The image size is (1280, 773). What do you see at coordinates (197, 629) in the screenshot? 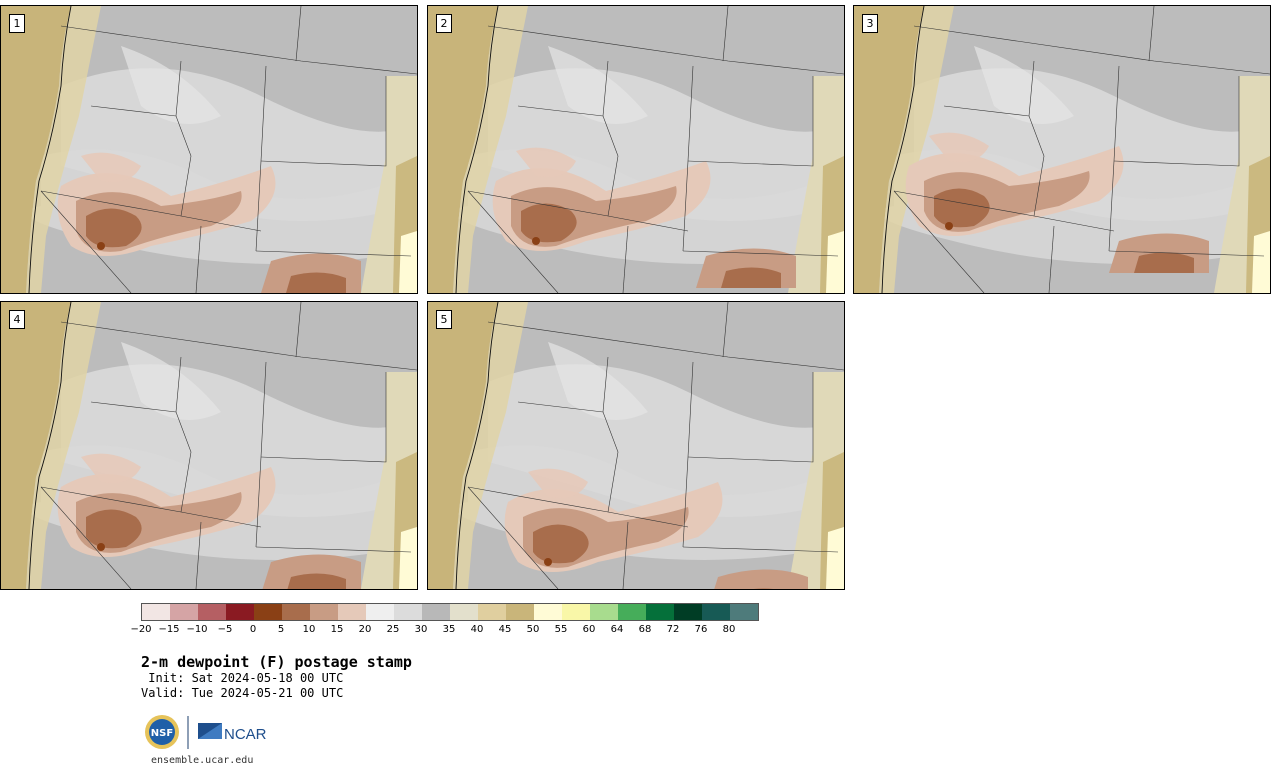
I see `colorbar-tick-label: −10` at bounding box center [197, 629].